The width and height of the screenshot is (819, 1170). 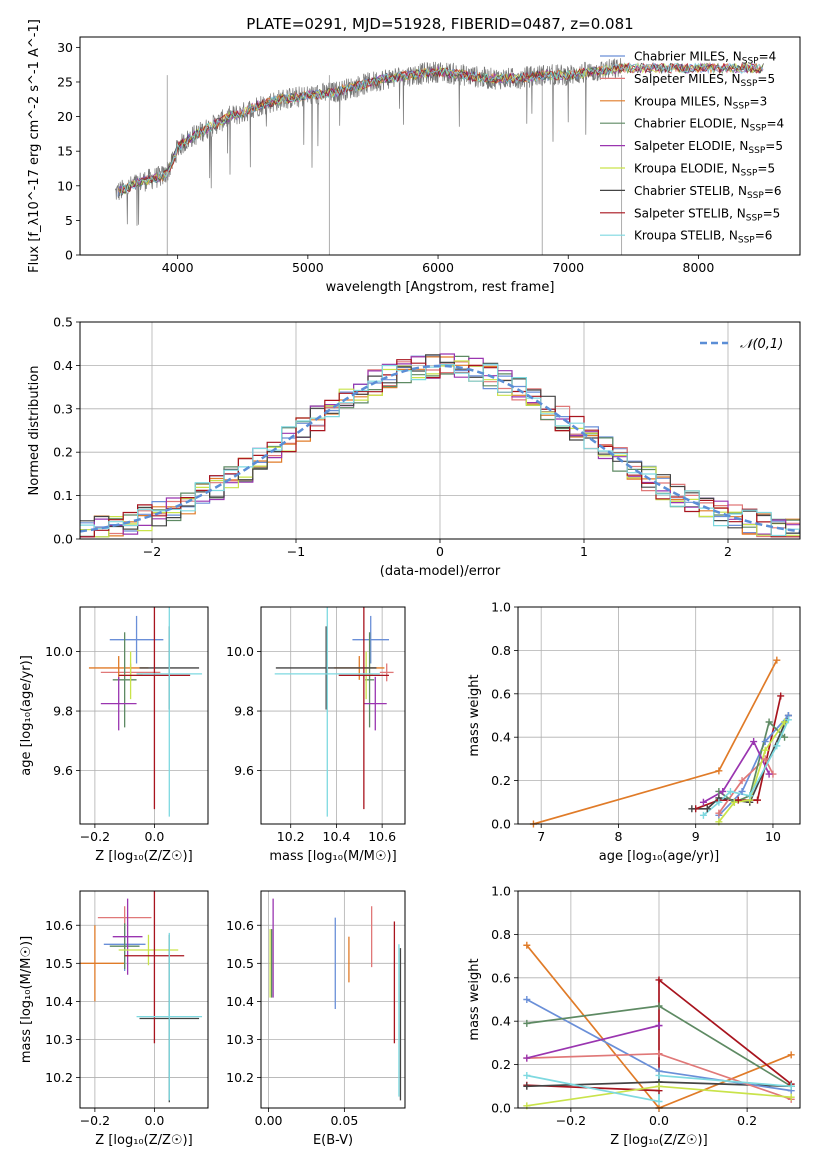 What do you see at coordinates (440, 551) in the screenshot?
I see `x-tick-label: 0` at bounding box center [440, 551].